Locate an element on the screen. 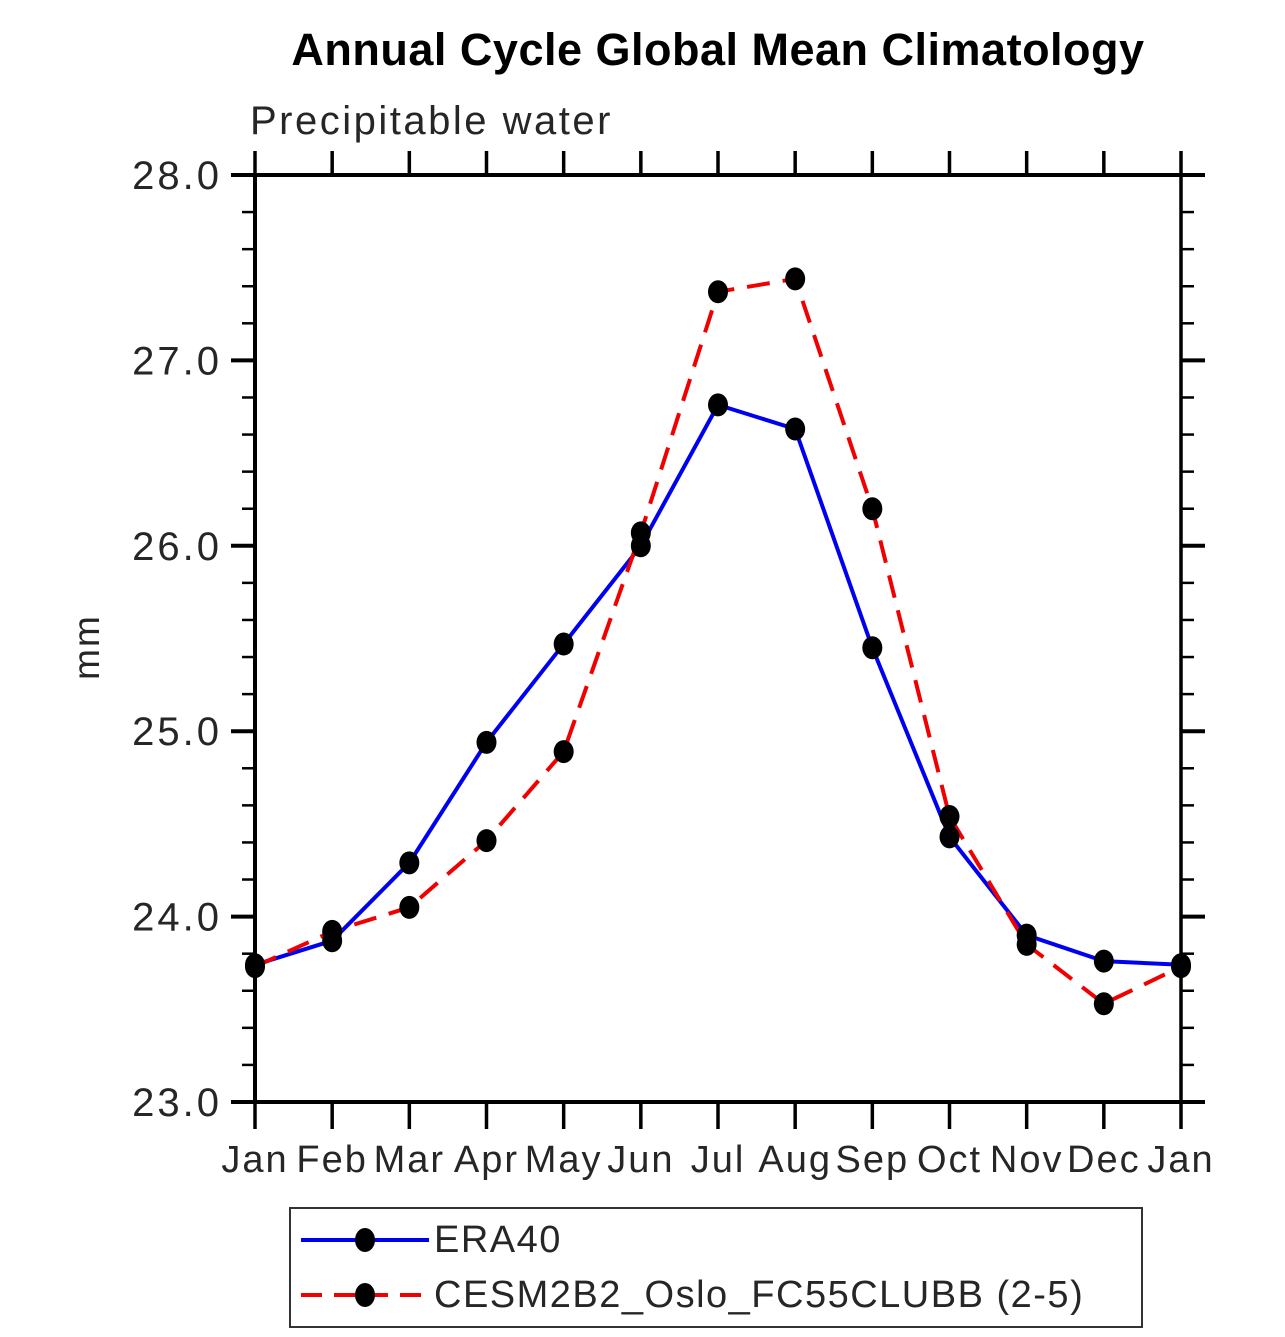  x-tick-label: Apr is located at coordinates (486, 1160).